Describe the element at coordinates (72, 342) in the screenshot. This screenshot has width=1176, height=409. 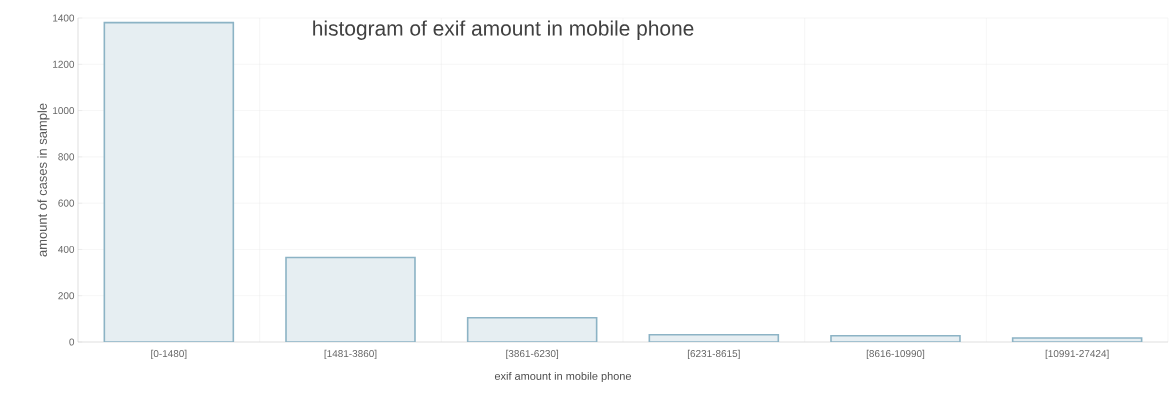
I see `y-tick-label: 0` at that location.